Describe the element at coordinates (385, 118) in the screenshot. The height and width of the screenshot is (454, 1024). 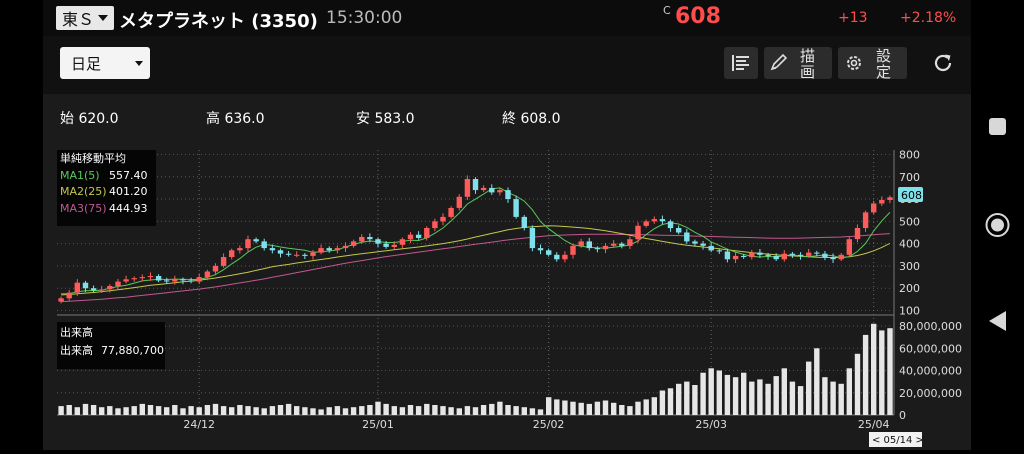
I see `low-value-group: 安 583.0` at that location.